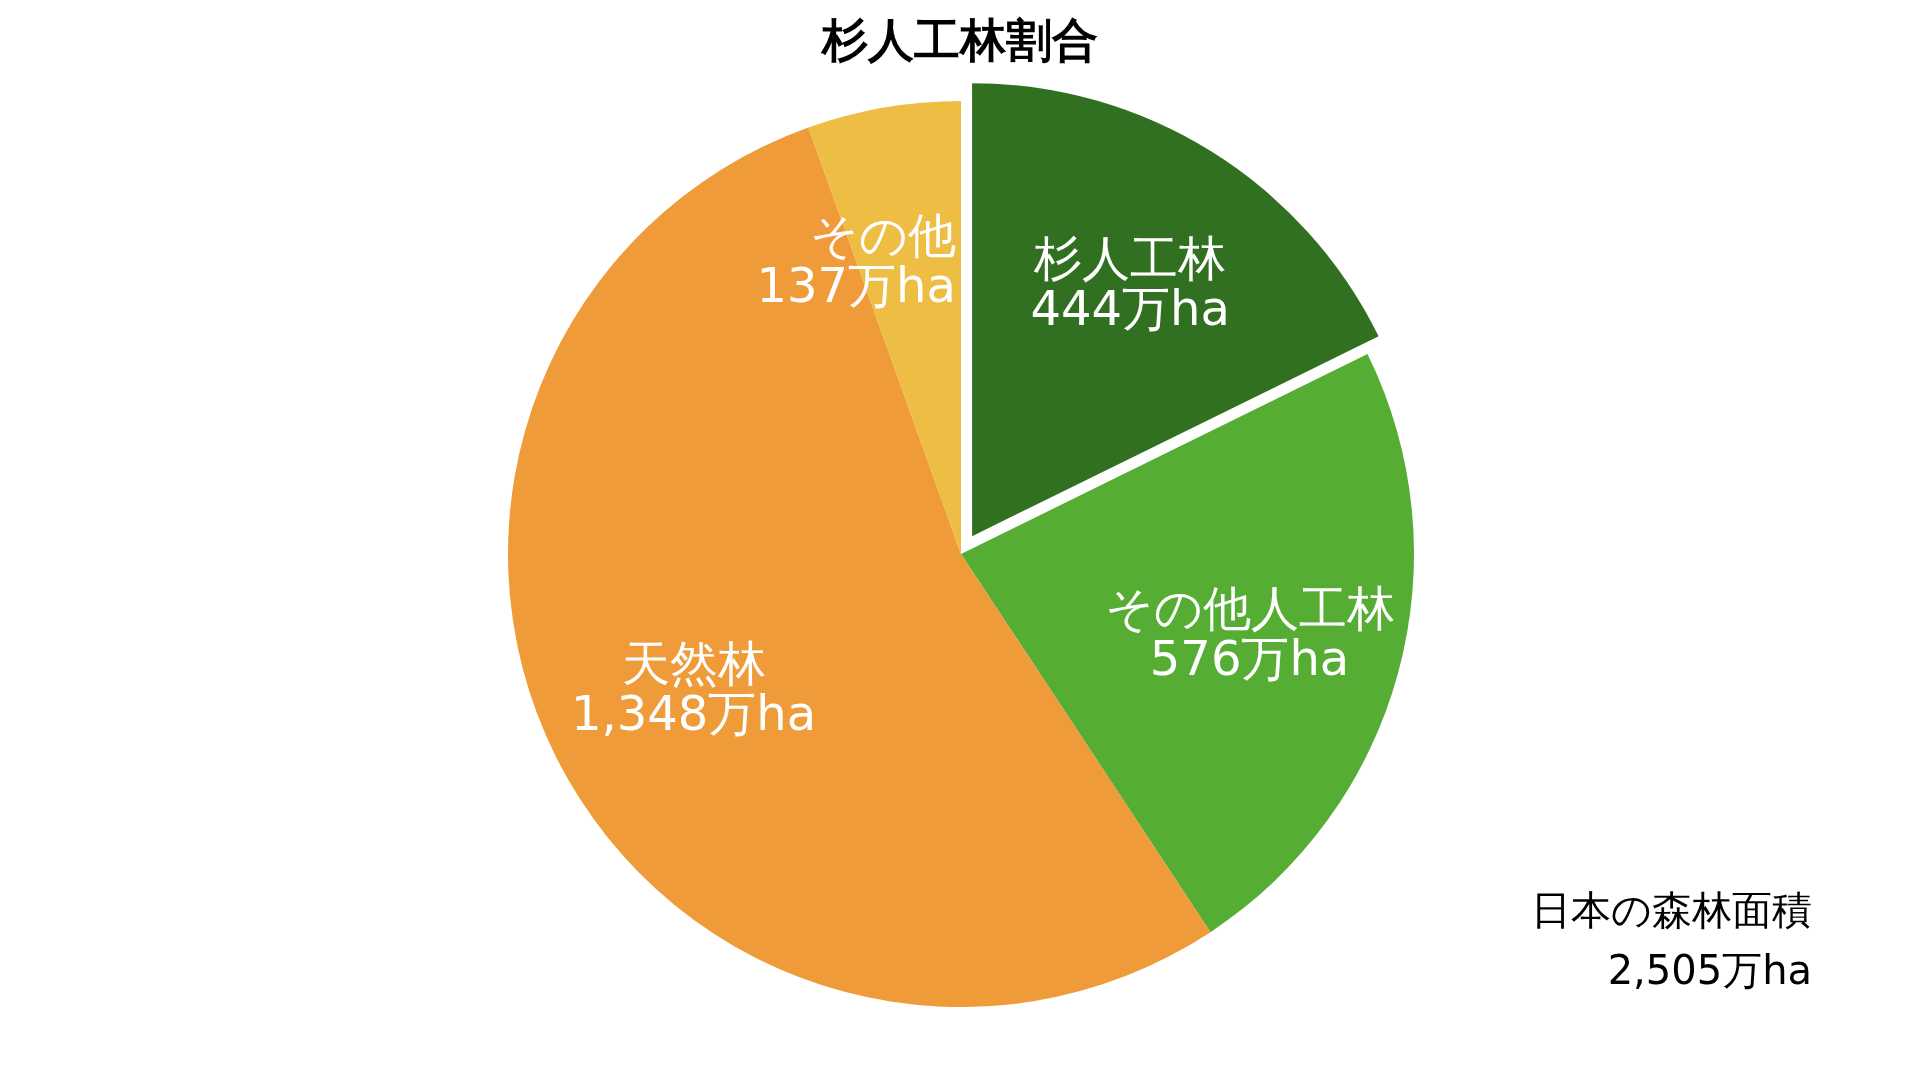 This screenshot has width=1920, height=1080. Describe the element at coordinates (959, 40) in the screenshot. I see `chart-title: 杉人工林割合` at that location.